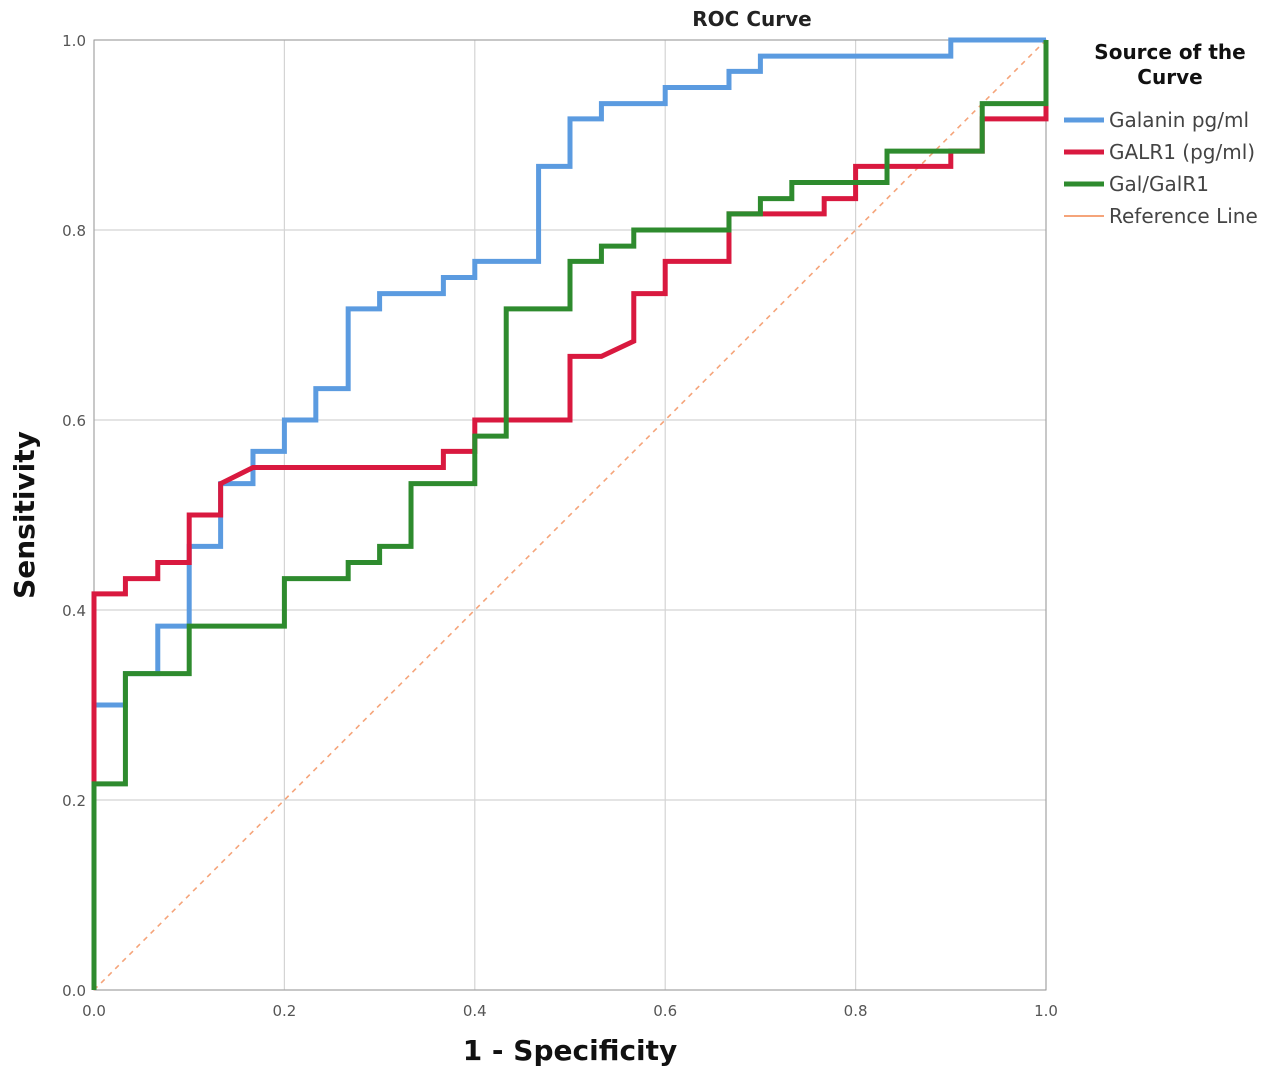  Describe the element at coordinates (1183, 216) in the screenshot. I see `legend-label: Reference Line` at that location.